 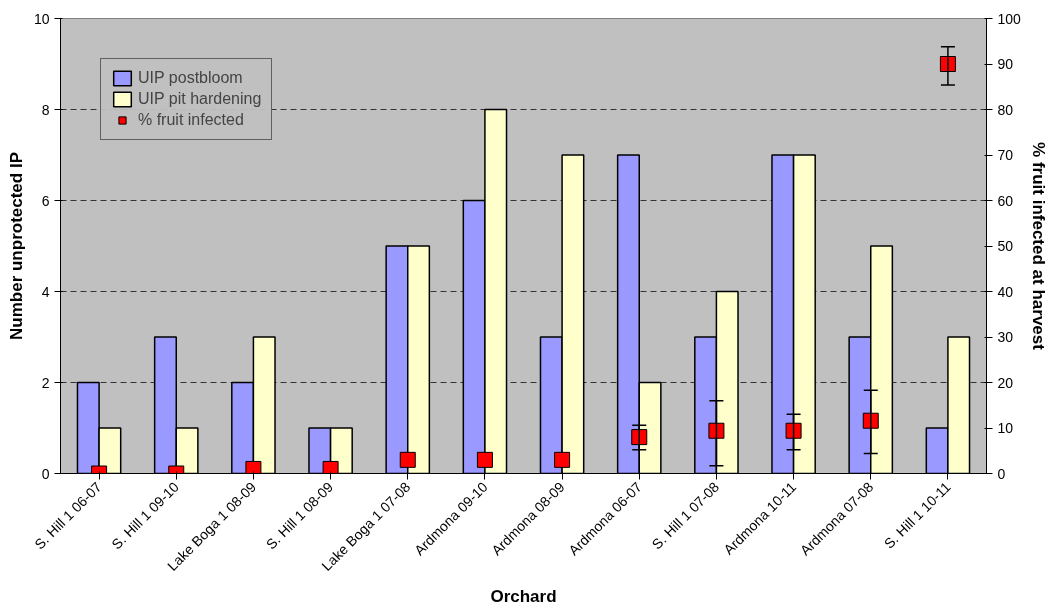 What do you see at coordinates (1001, 473) in the screenshot?
I see `y2-tick-label: 0` at bounding box center [1001, 473].